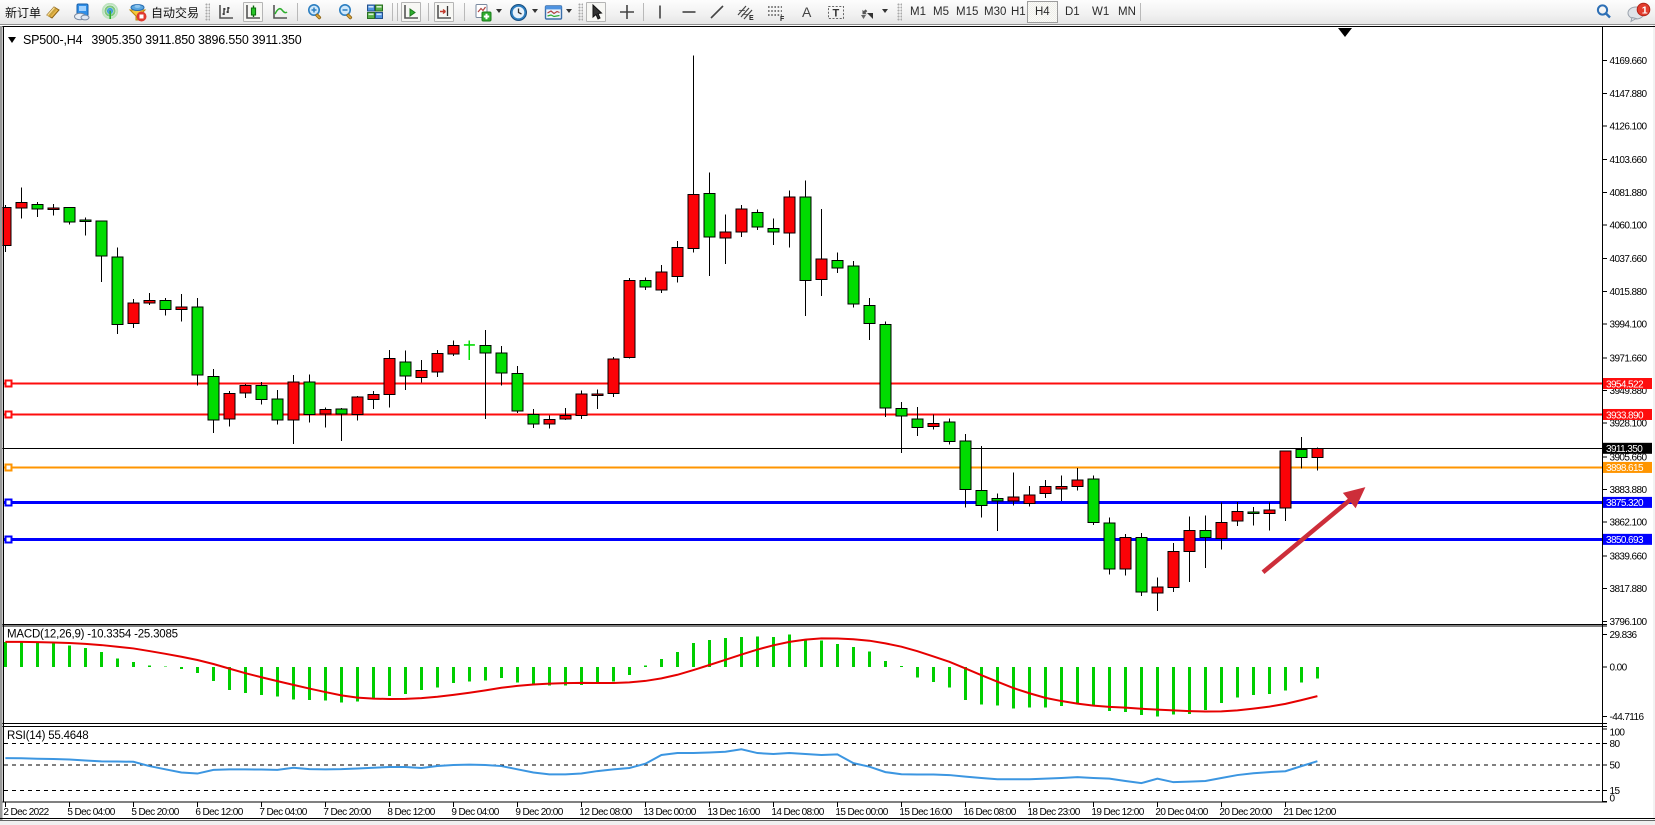  I want to click on auto-scroll-button, so click(411, 12).